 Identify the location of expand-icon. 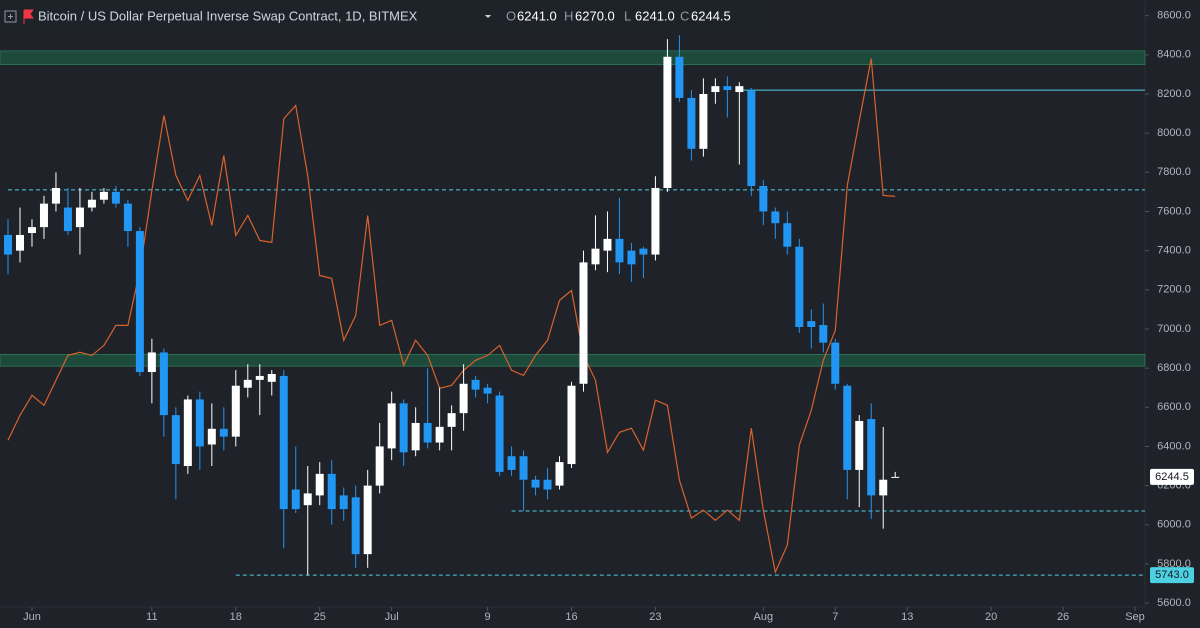
(10, 16).